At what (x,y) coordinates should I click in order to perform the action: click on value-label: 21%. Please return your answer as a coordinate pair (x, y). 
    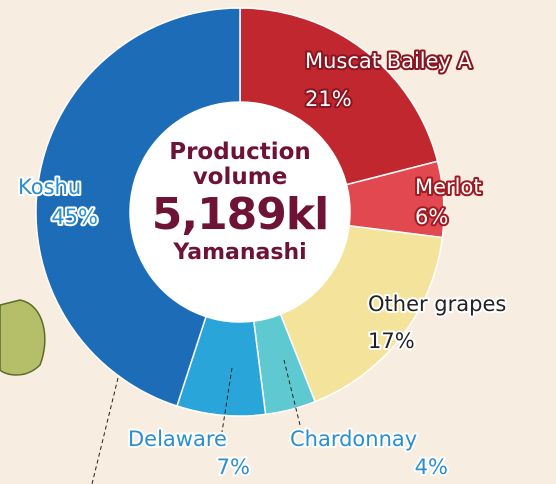
    Looking at the image, I should click on (328, 99).